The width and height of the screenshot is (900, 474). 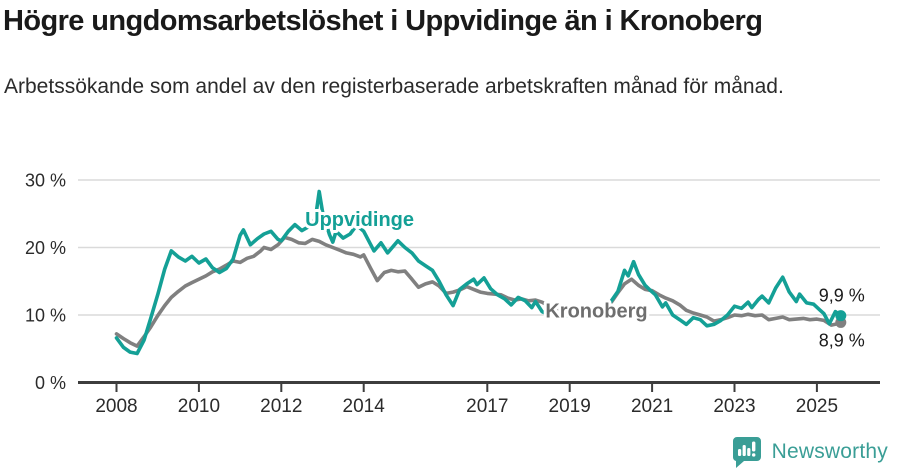 I want to click on x-tick-label-2012: 2012, so click(x=281, y=406).